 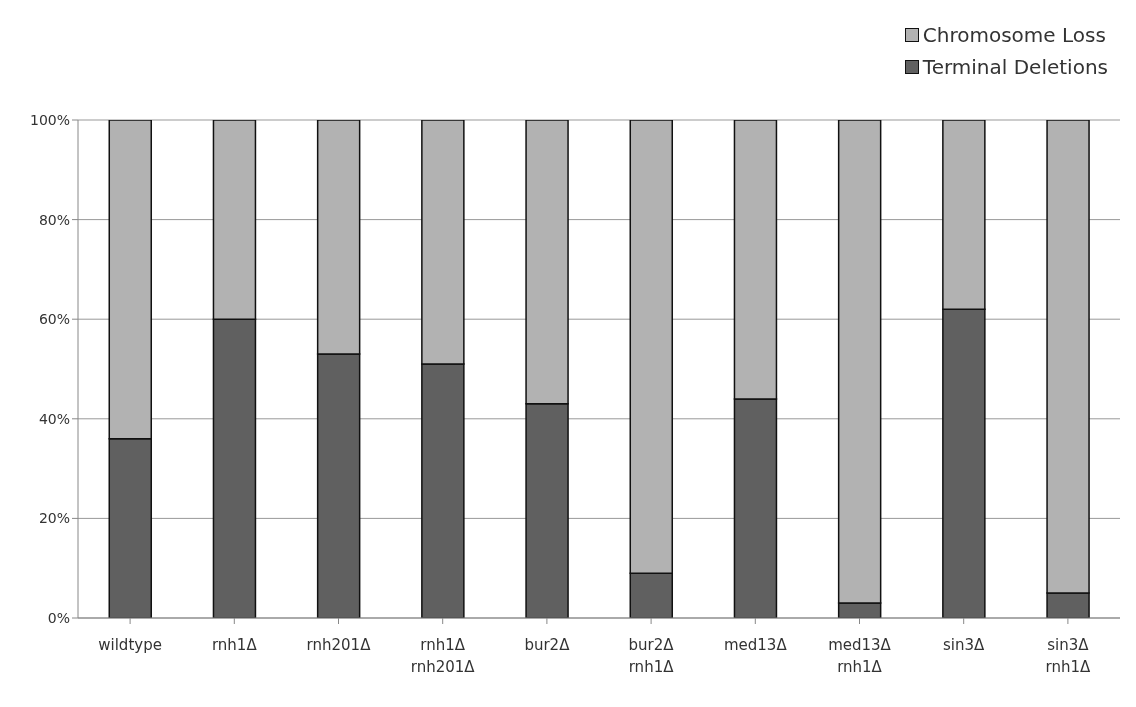 I want to click on x-tick-label: bur2Δ rnh1Δ, so click(x=651, y=656).